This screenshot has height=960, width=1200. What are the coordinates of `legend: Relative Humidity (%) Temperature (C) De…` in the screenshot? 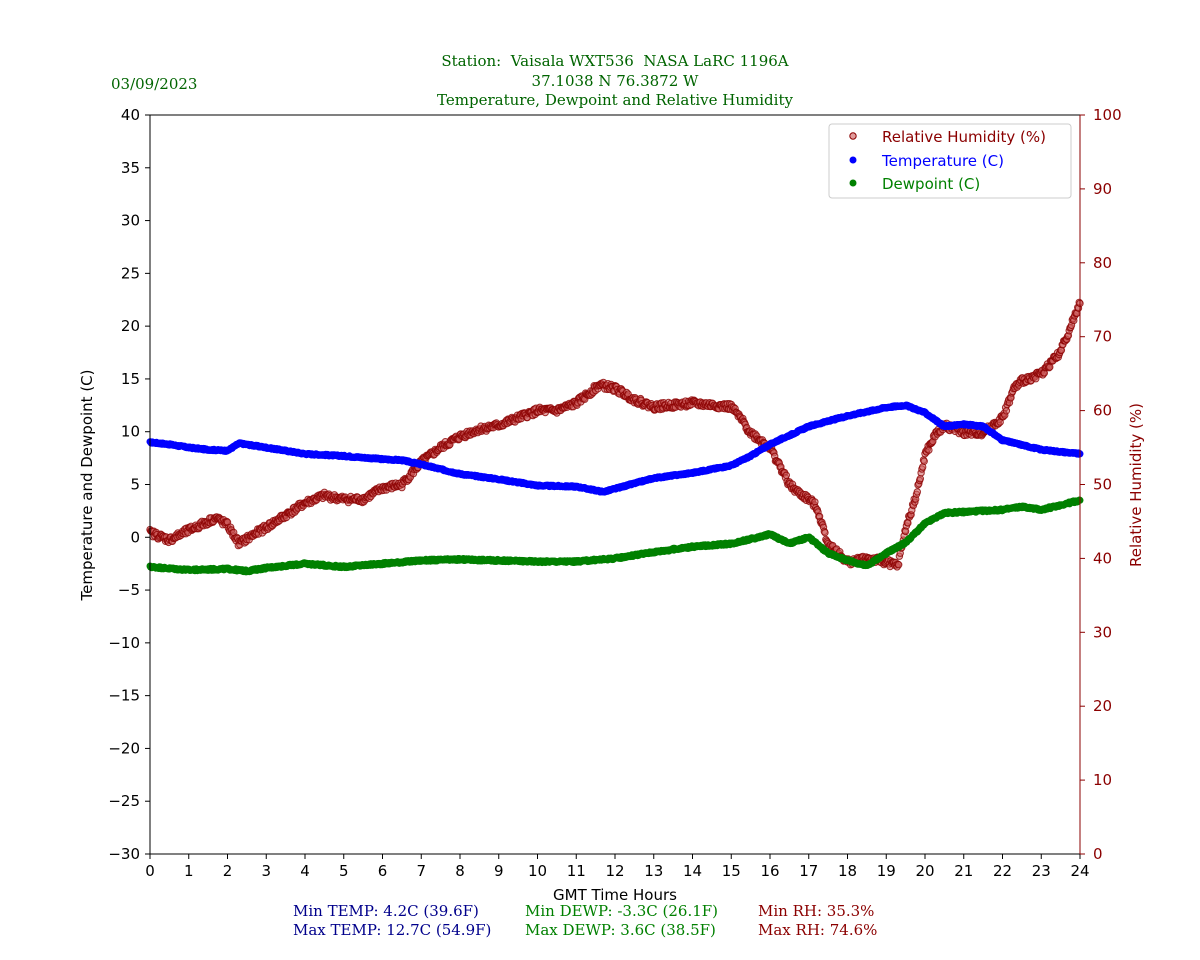 It's located at (950, 161).